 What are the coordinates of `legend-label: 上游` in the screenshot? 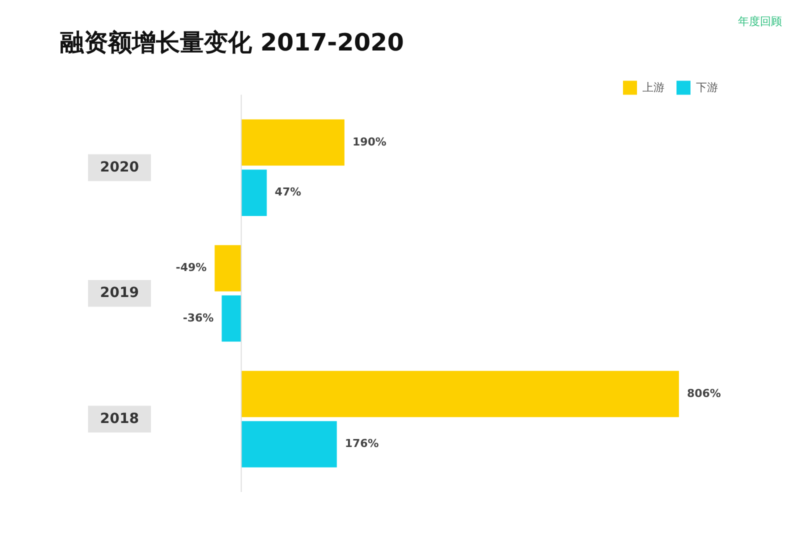 It's located at (653, 87).